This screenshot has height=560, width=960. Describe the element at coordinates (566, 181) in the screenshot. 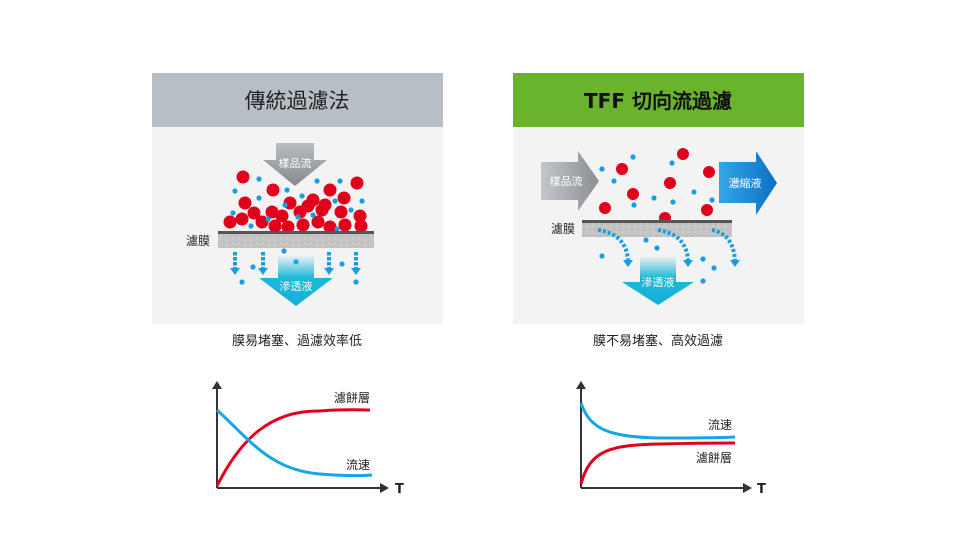

I see `right-sample-flow-label: 樣品流` at that location.